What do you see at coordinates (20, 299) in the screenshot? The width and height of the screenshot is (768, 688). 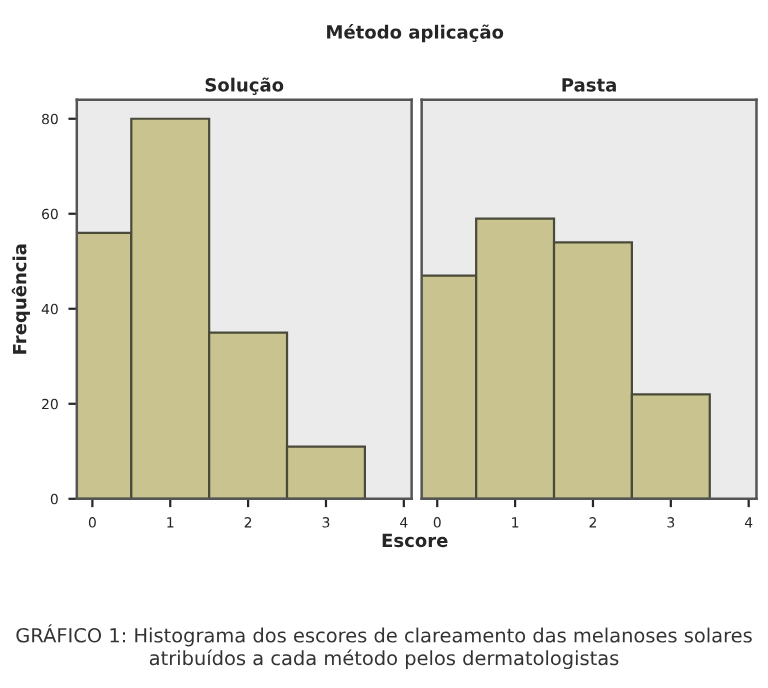 I see `y-axis-title: Frequência` at bounding box center [20, 299].